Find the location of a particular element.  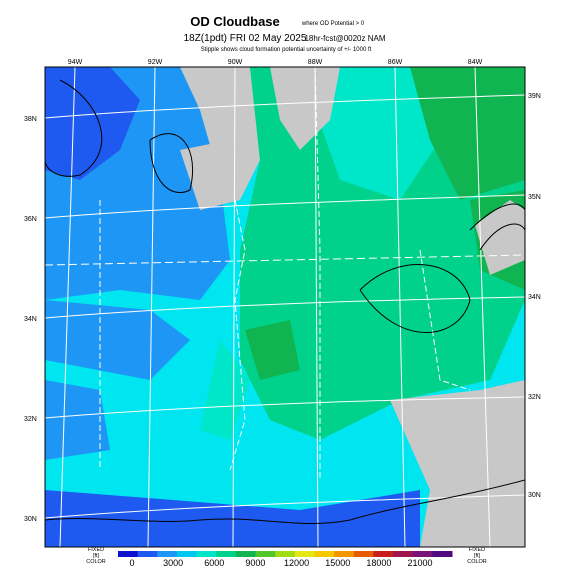

colorbar-tick-label: 0 is located at coordinates (131, 563).